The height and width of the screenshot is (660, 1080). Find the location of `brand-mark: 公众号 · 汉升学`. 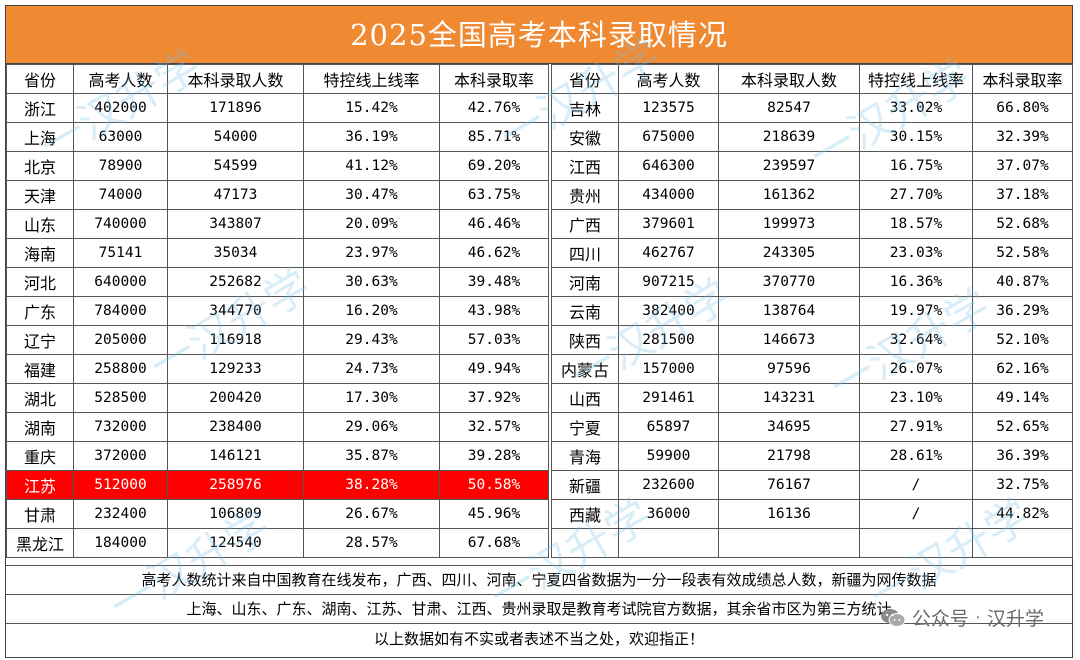

brand-mark: 公众号 · 汉升学 is located at coordinates (962, 617).